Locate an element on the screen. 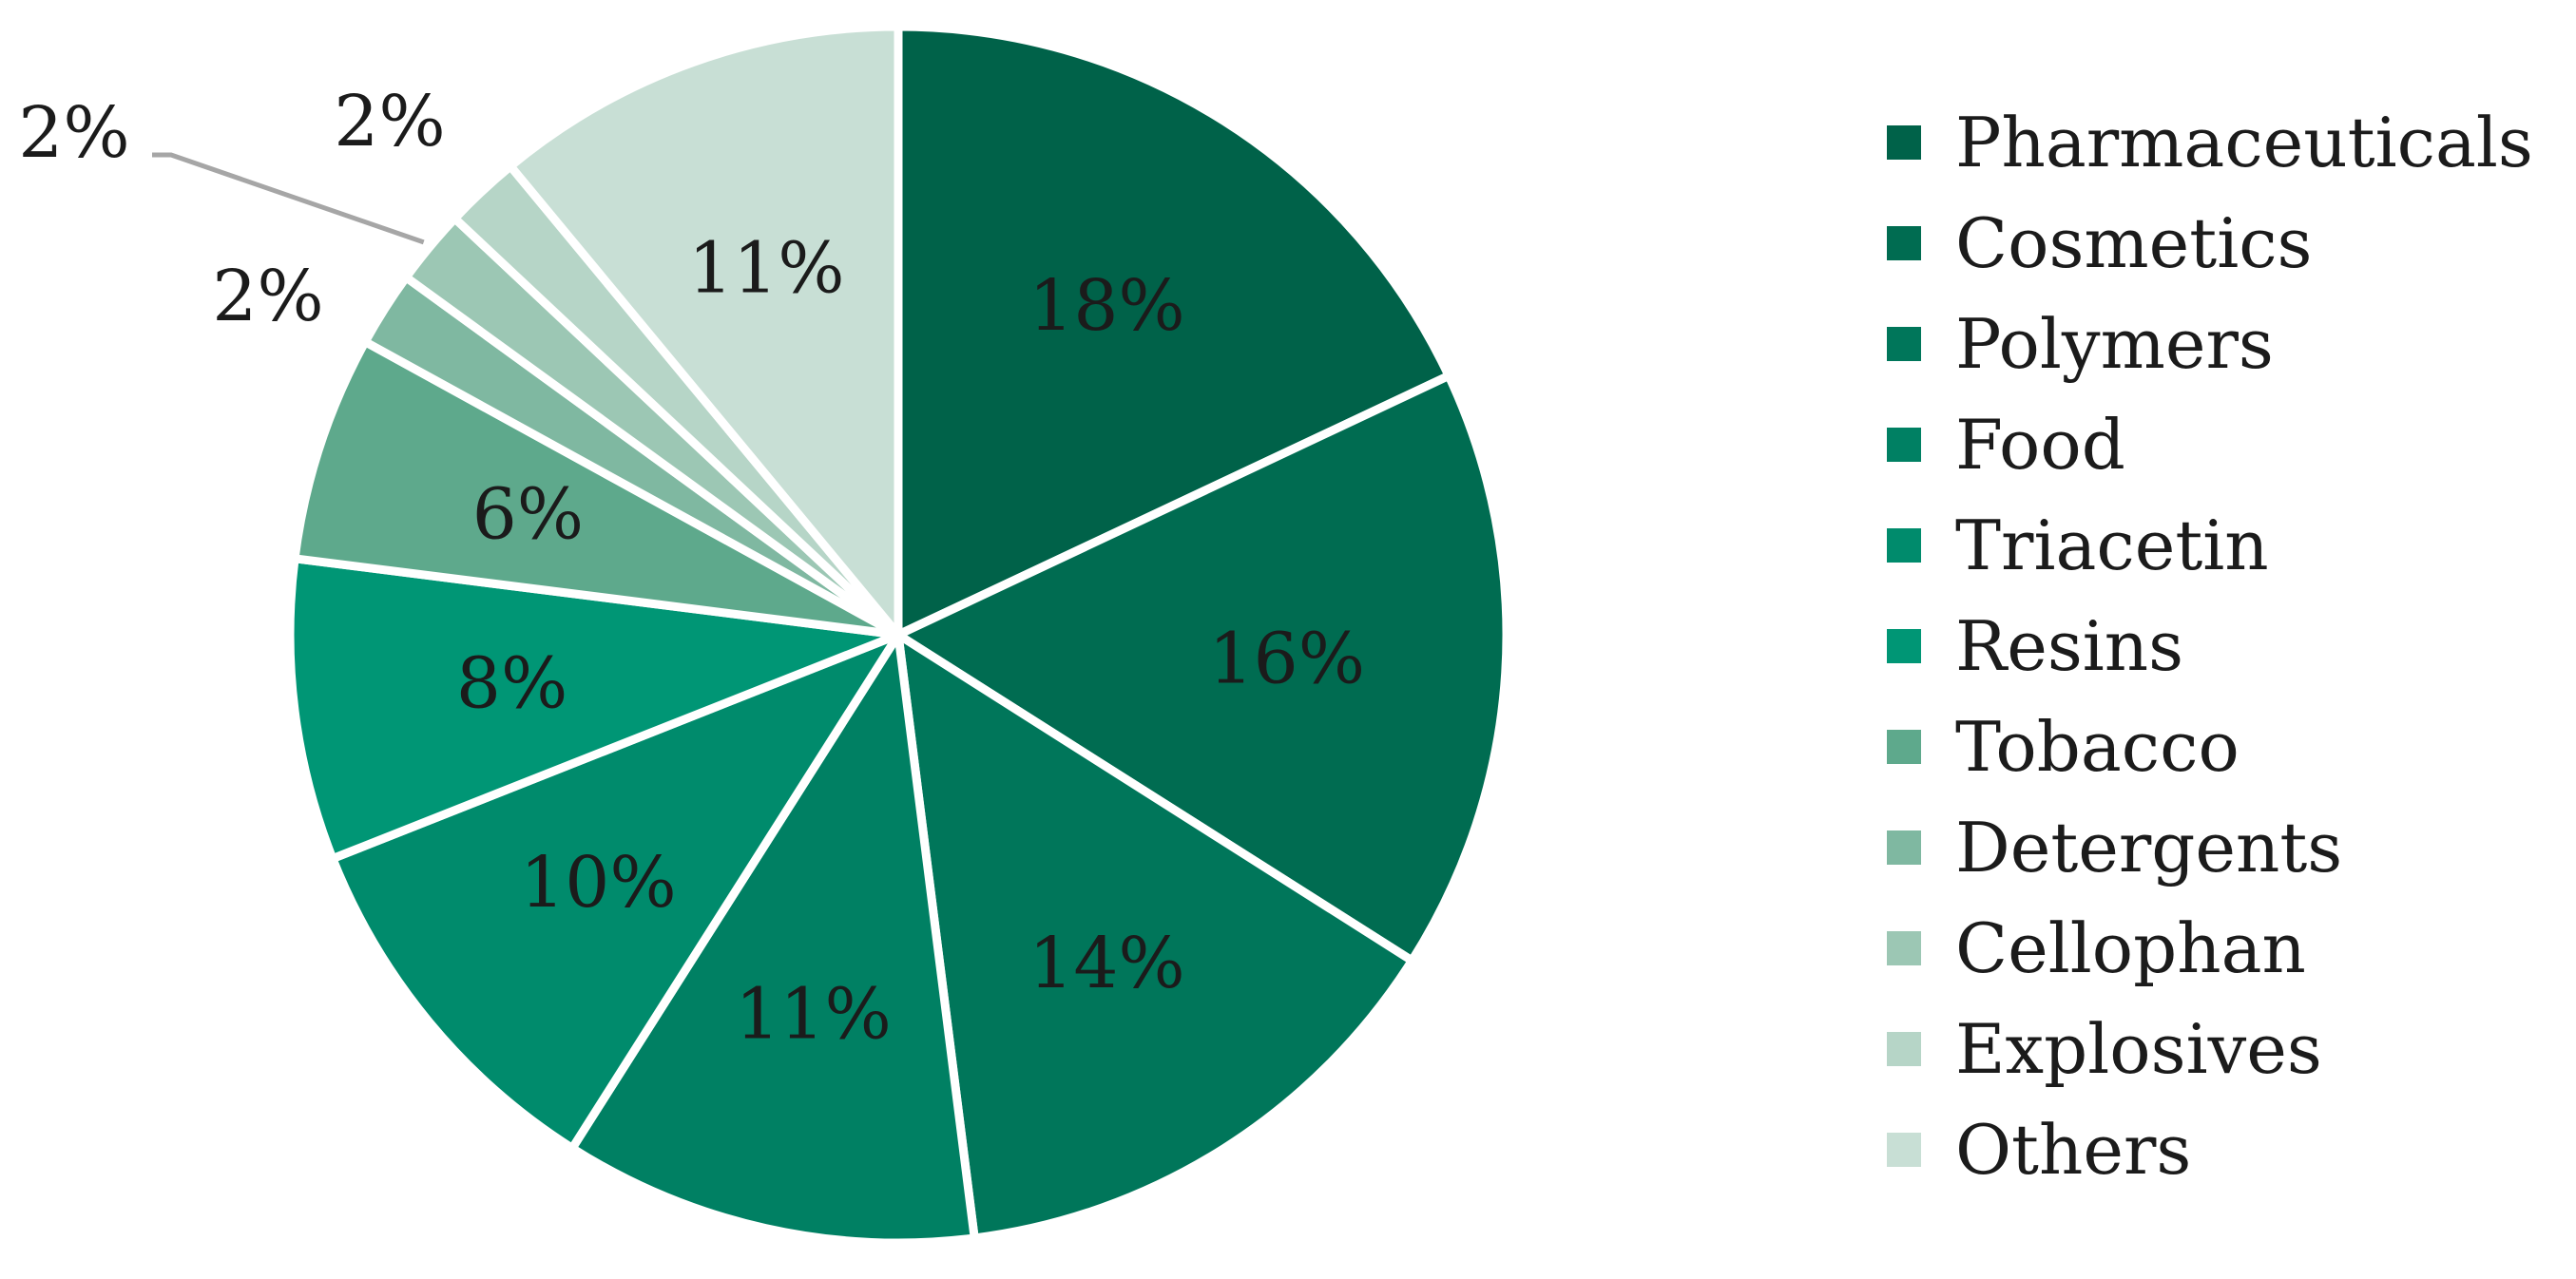 This screenshot has width=2576, height=1279. data-label-polymers: 14% is located at coordinates (1106, 963).